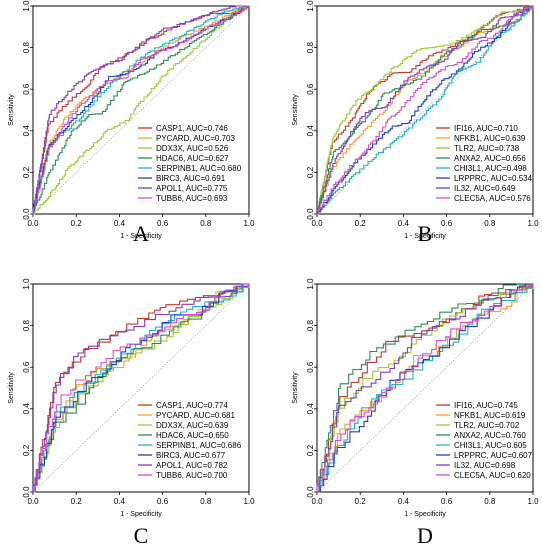 The image size is (542, 550). I want to click on legend-label: LRPPRC, AUC=0.607, so click(493, 455).